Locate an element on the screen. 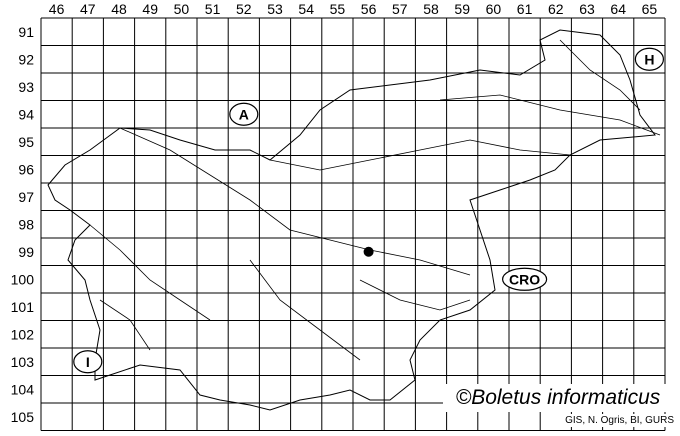  row-label: 100 is located at coordinates (23, 279).